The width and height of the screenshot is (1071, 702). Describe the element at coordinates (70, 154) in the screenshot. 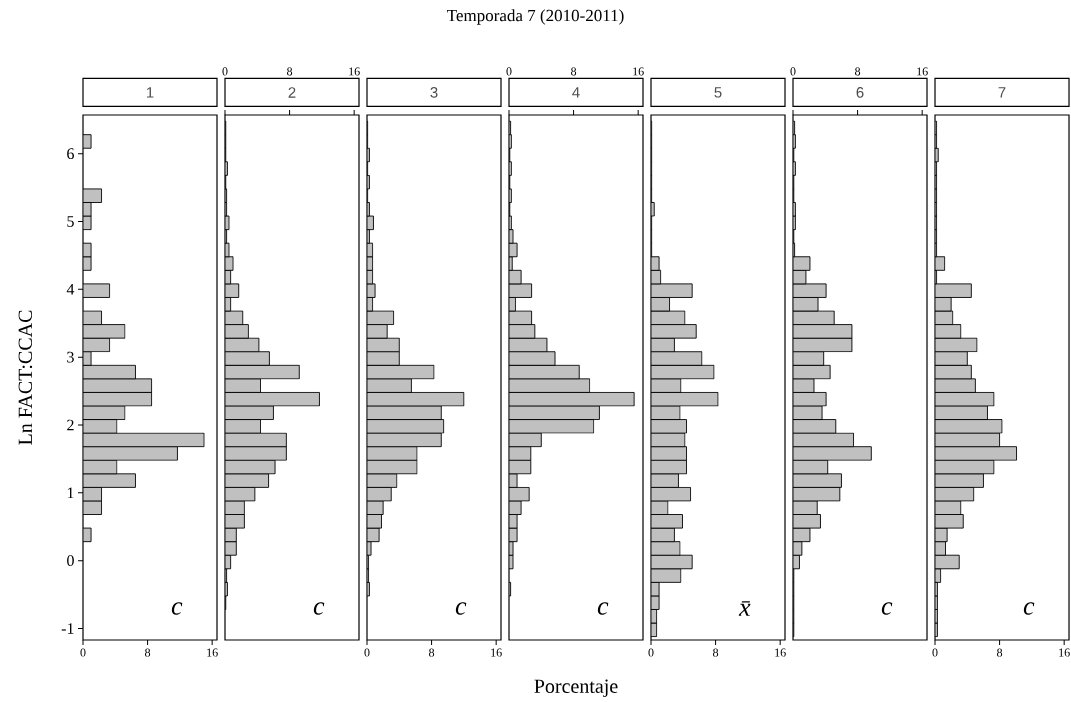

I see `y-tick-label: 6` at that location.